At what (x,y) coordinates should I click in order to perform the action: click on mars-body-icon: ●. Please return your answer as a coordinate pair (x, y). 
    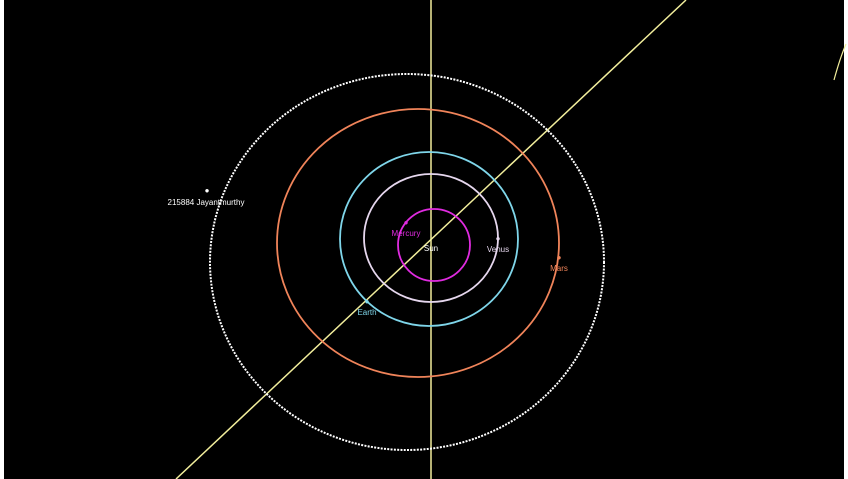
    Looking at the image, I should click on (559, 257).